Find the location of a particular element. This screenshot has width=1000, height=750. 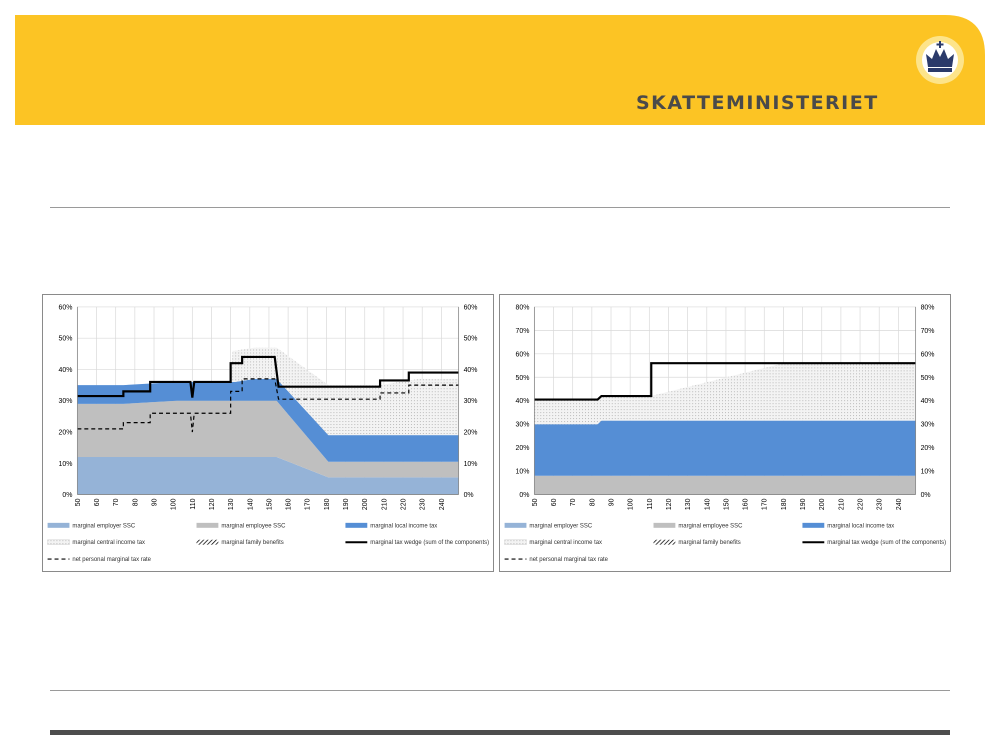

top-divider is located at coordinates (500, 207).